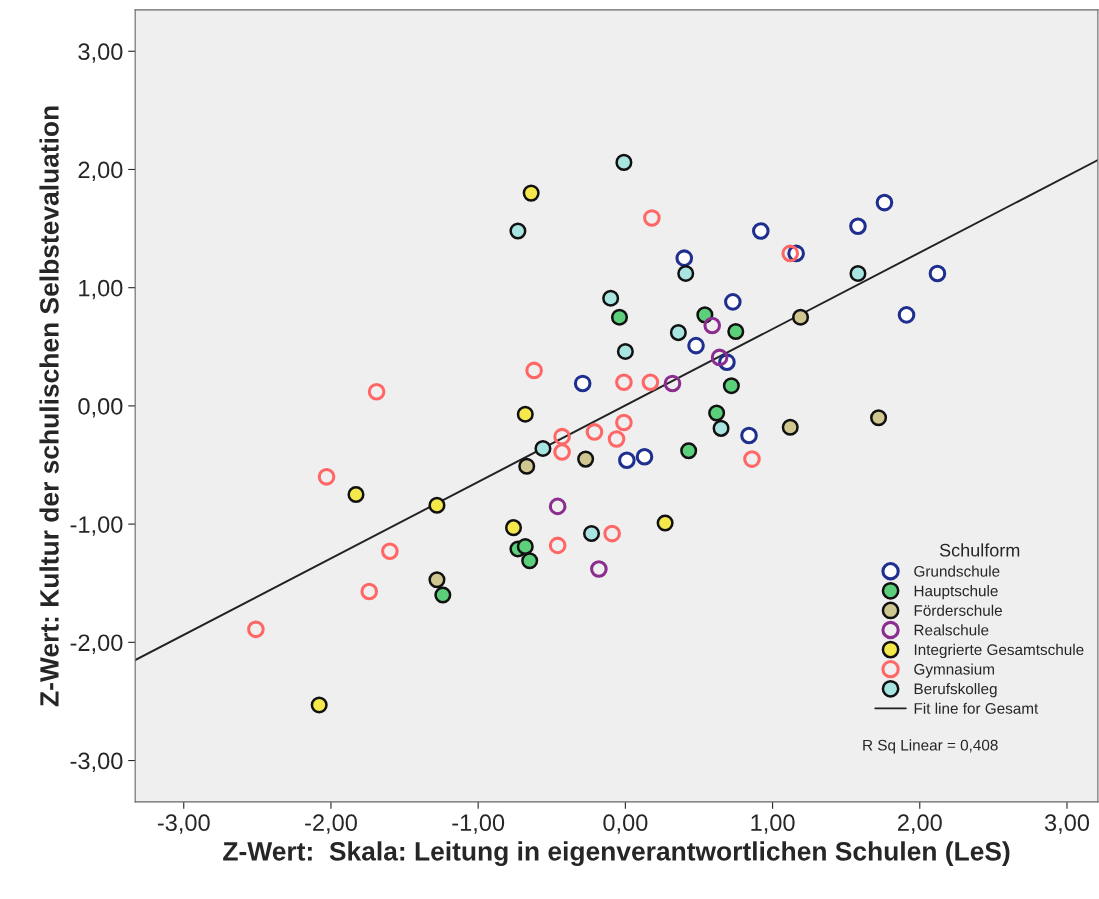 The width and height of the screenshot is (1099, 899). I want to click on x-axis-title: Z-Wert: Skala: Leitung in eigenverantwortlichen Schulen (LeS), so click(616, 853).